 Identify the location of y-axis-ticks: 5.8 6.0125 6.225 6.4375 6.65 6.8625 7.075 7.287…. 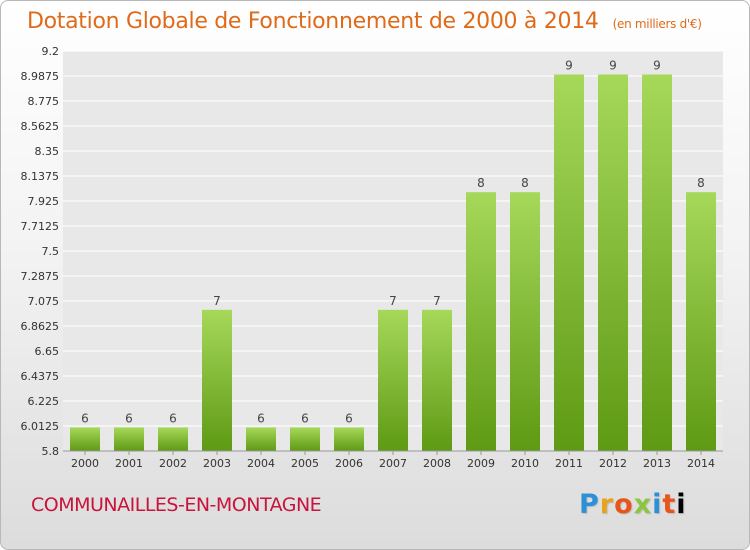
(40, 251).